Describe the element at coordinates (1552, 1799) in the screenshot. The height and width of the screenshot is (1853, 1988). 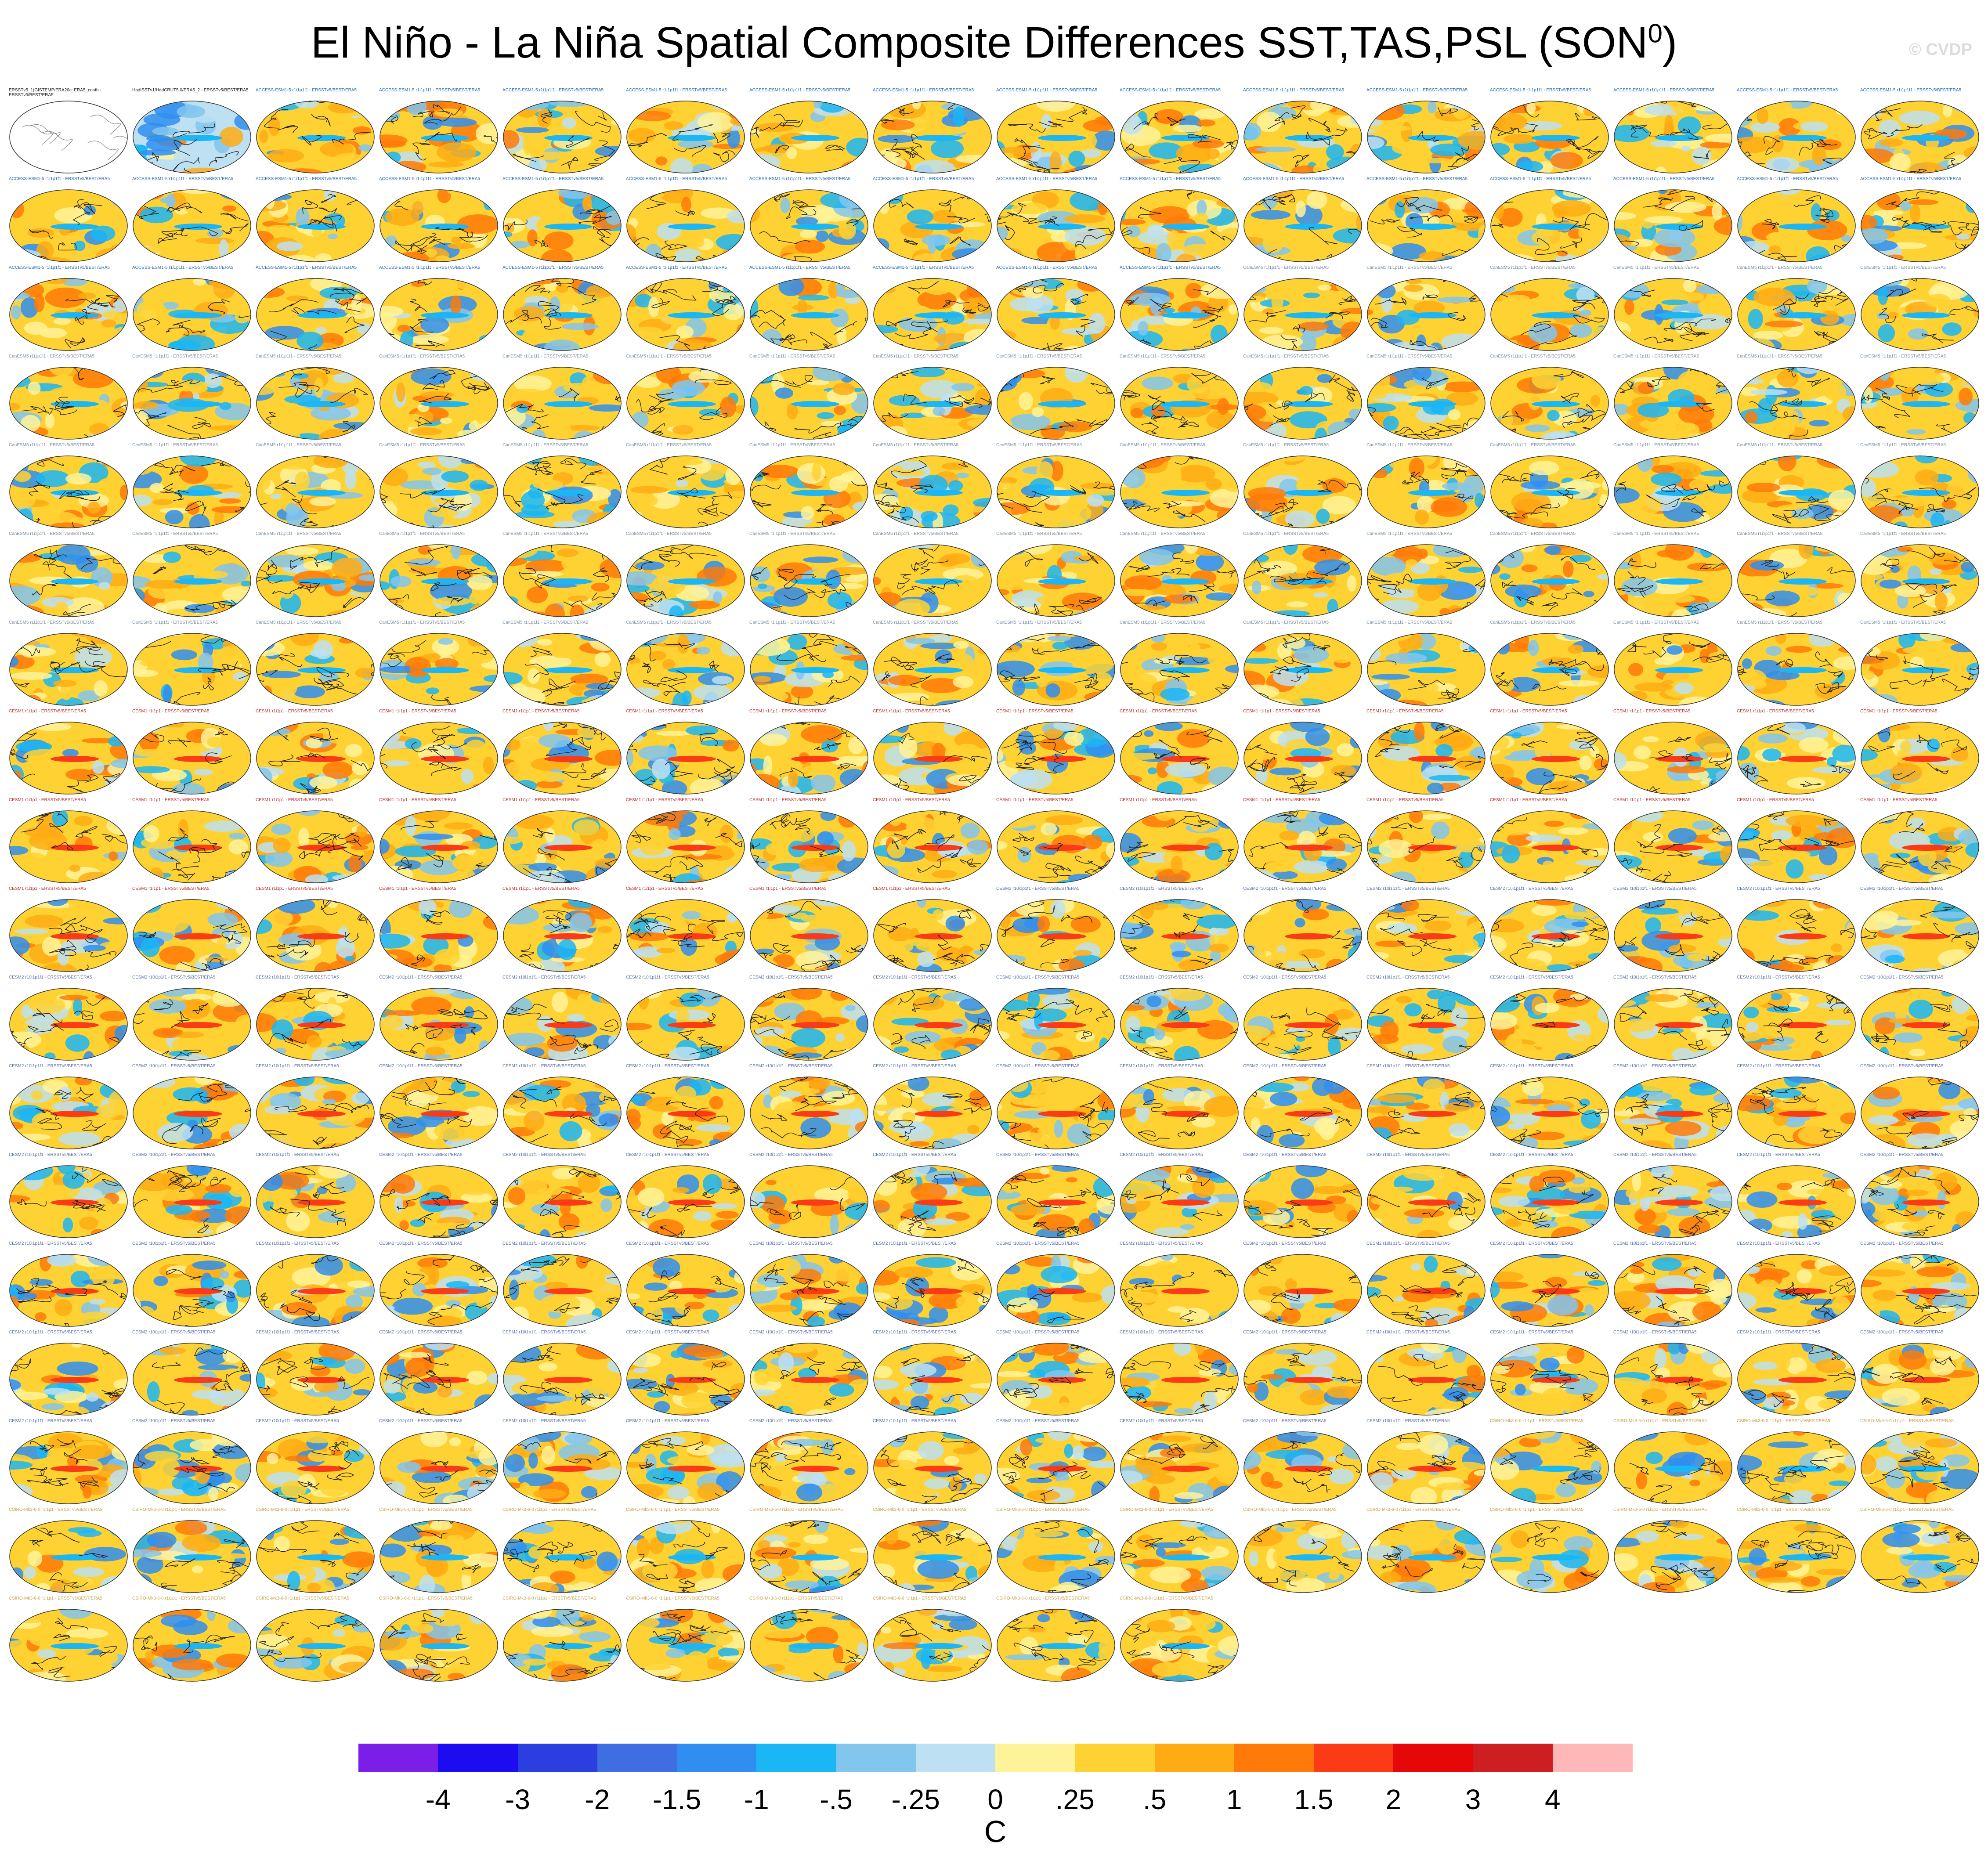
I see `colorbar-tick-label: 4` at that location.